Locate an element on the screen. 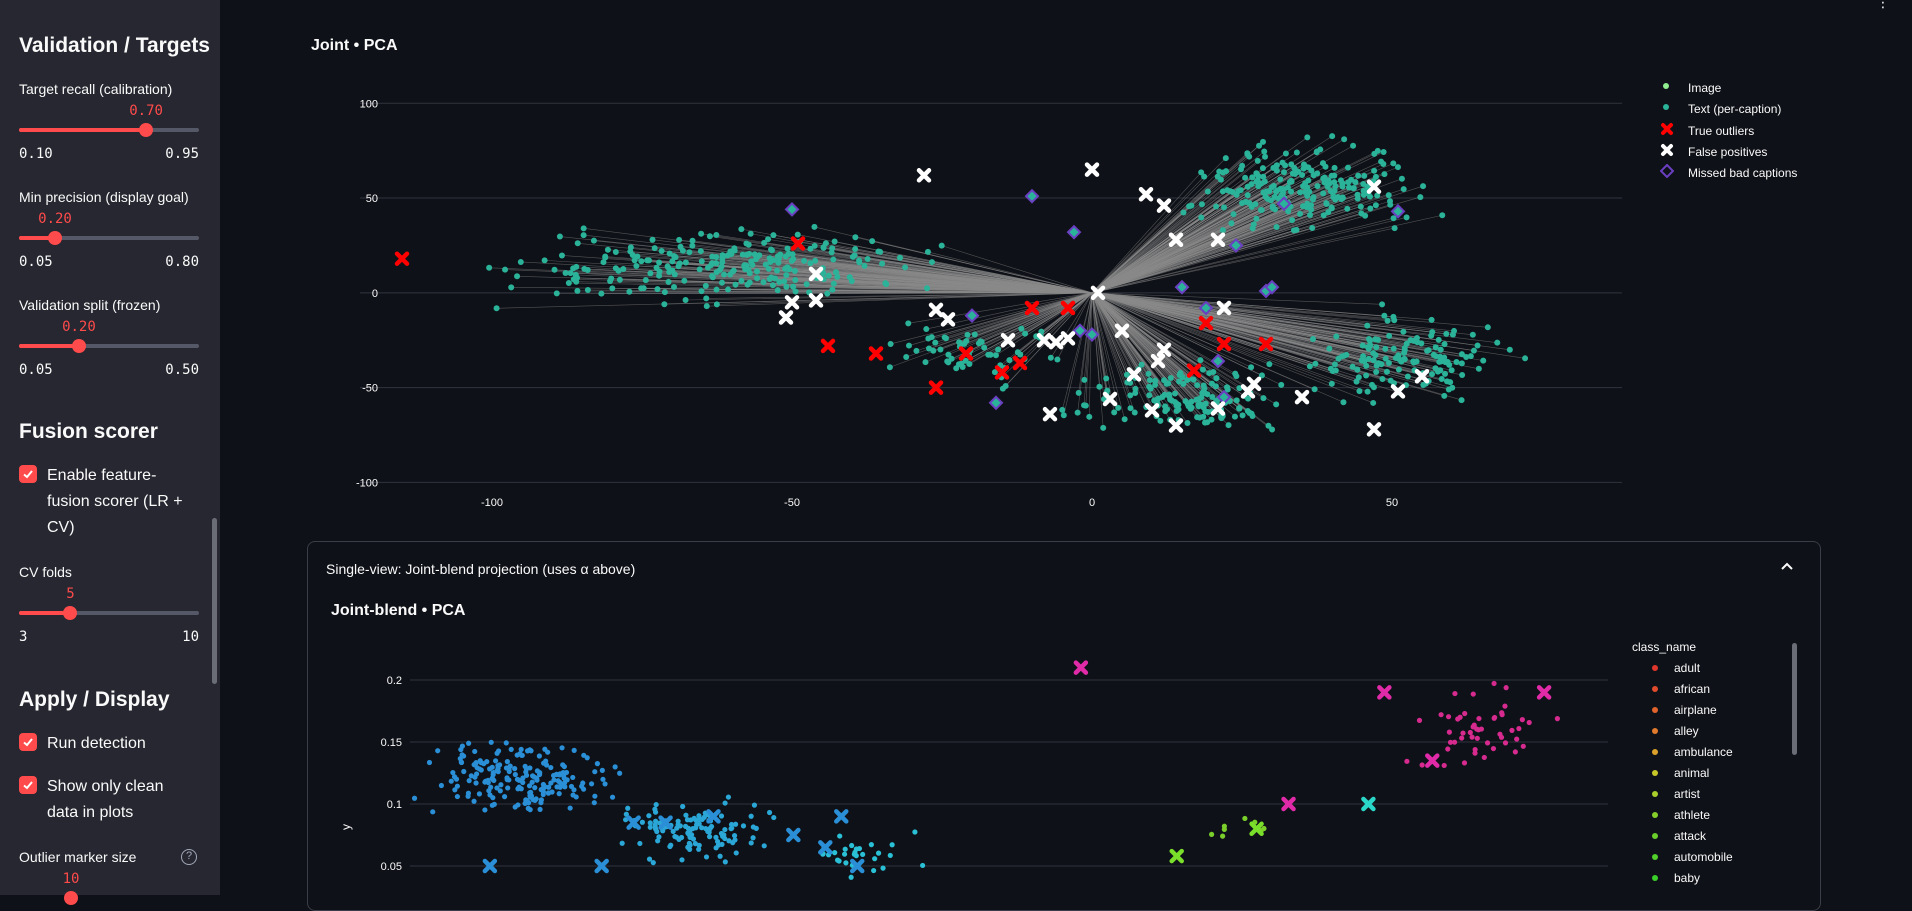 This screenshot has height=911, width=1912. marker-size-slider: 10 is located at coordinates (109, 891).